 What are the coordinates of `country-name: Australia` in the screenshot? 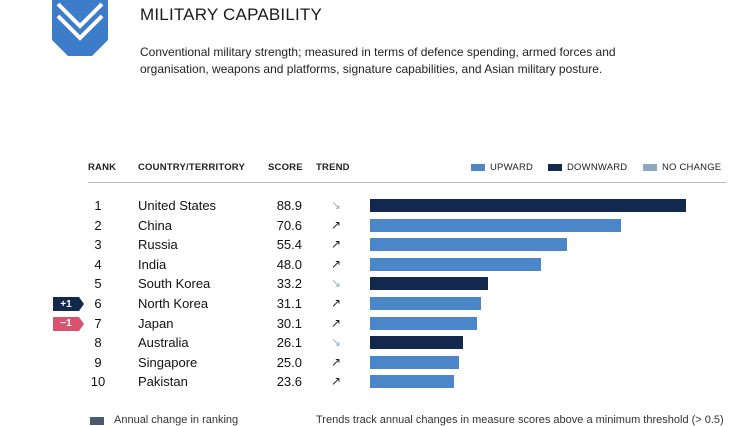 It's located at (163, 343).